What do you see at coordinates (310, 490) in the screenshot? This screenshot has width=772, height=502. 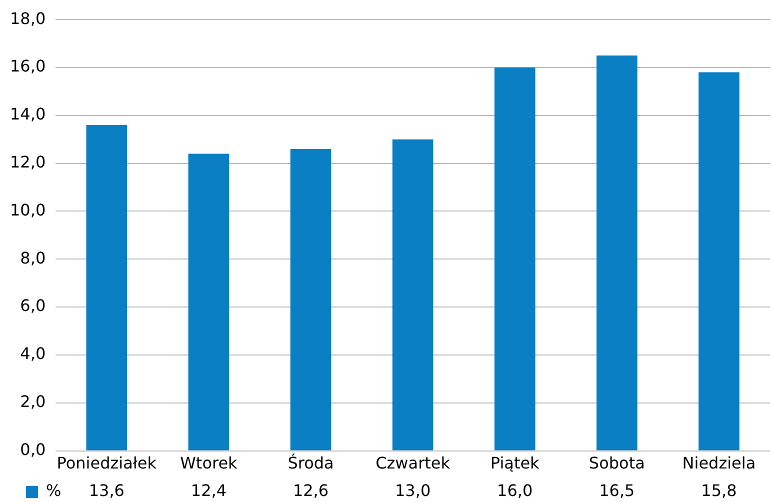 I see `data-label: 12,6` at bounding box center [310, 490].